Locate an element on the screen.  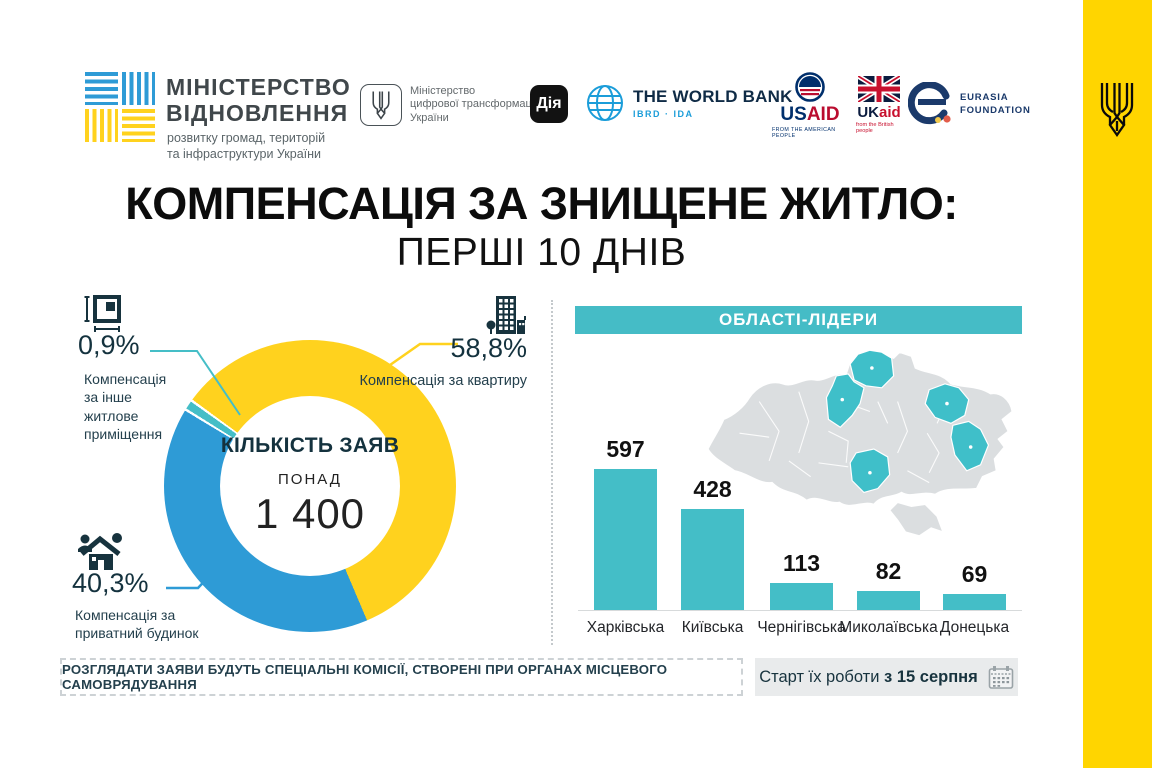
bar-value: 113 is located at coordinates (801, 563).